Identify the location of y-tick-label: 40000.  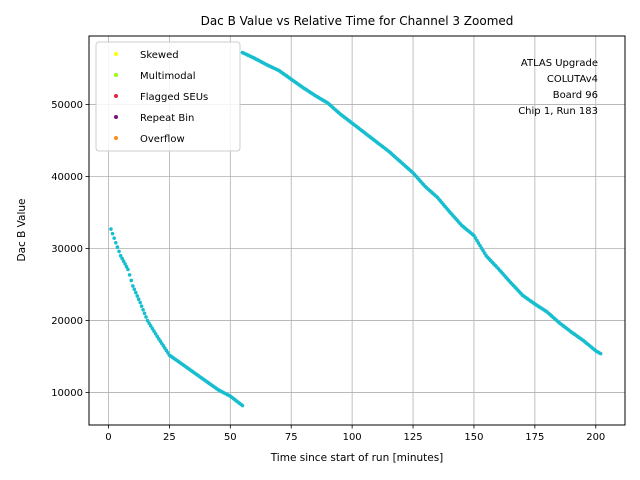
(67, 177).